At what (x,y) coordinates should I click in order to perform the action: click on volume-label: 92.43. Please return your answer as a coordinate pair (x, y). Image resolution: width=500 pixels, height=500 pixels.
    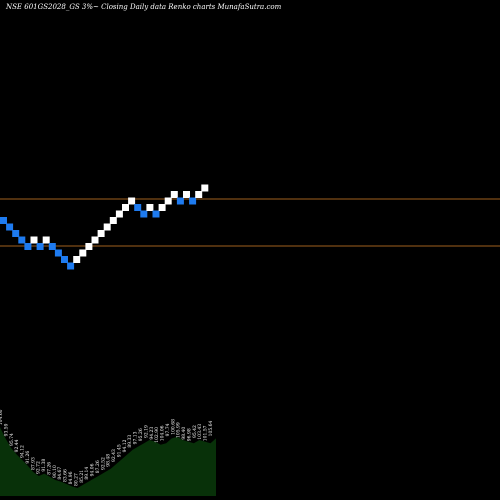
    Looking at the image, I should click on (114, 455).